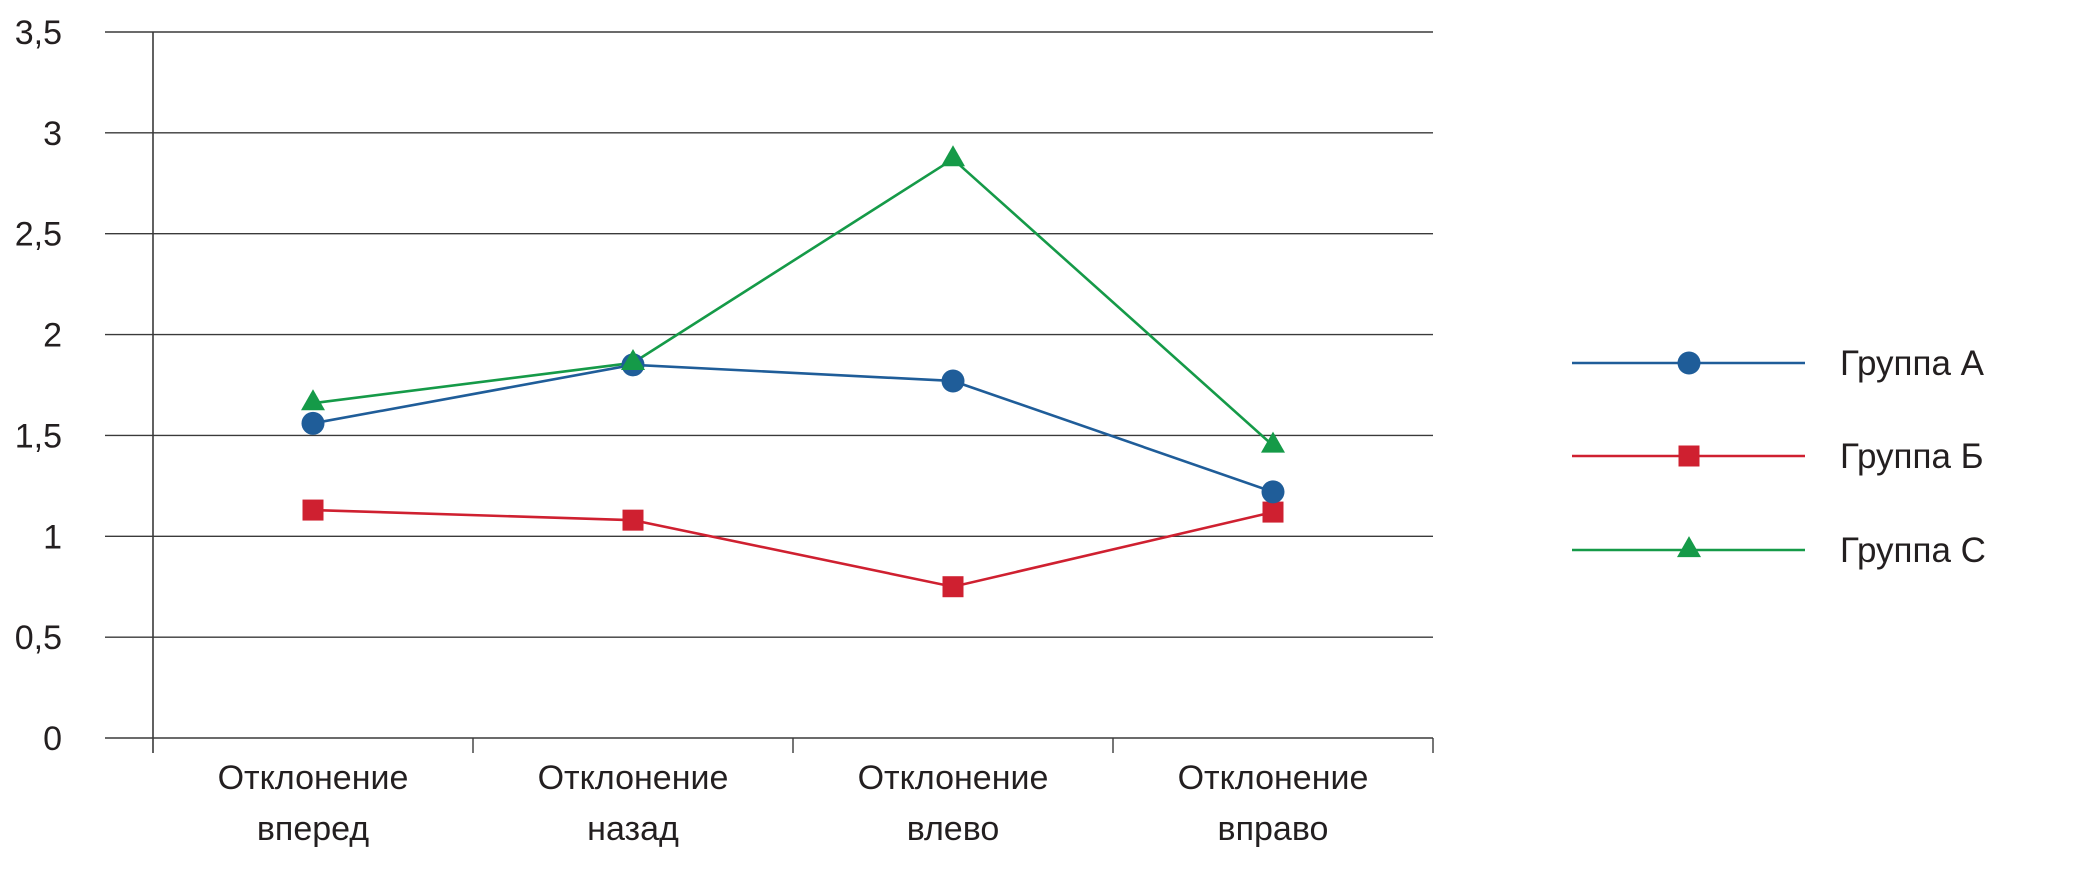  I want to click on y-tick-label: 1, so click(52, 537).